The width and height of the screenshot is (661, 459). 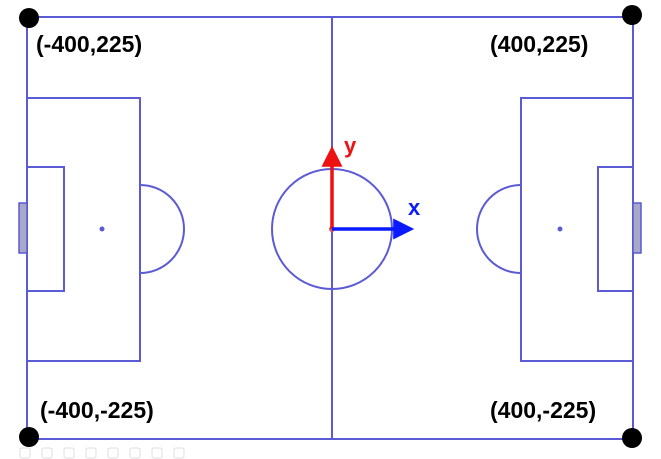 What do you see at coordinates (350, 145) in the screenshot?
I see `y-axis-label: y` at bounding box center [350, 145].